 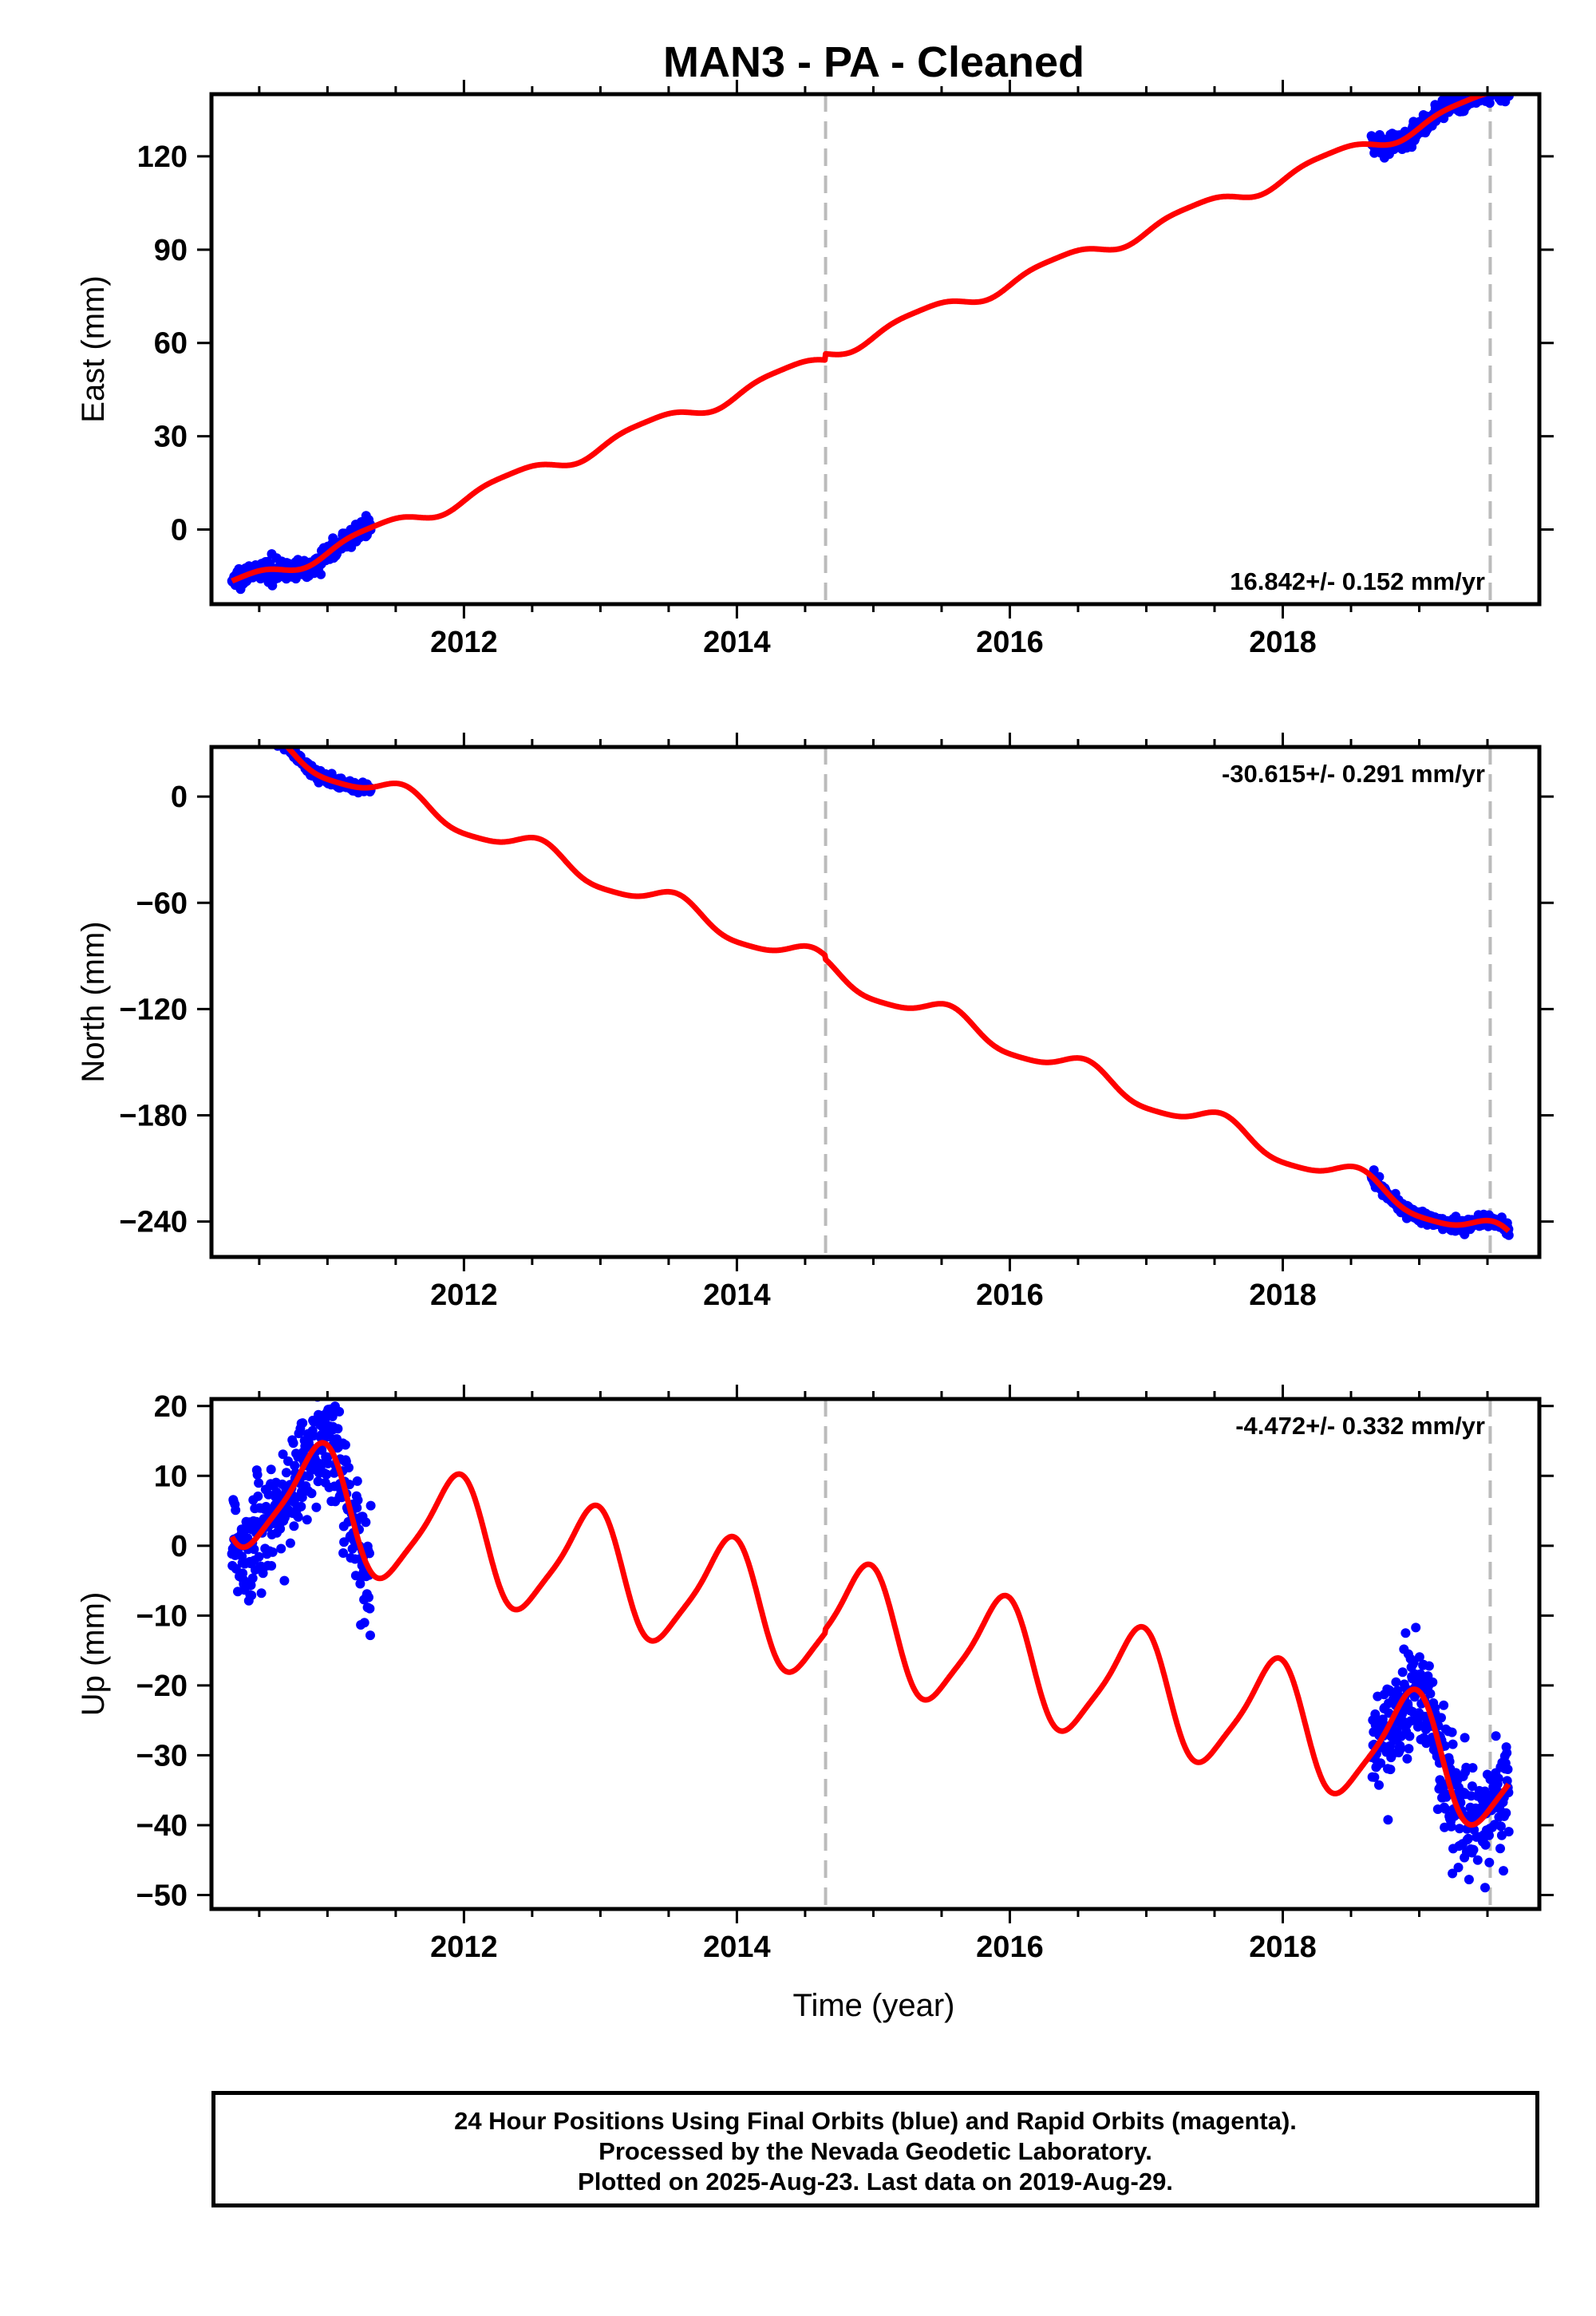 What do you see at coordinates (162, 903) in the screenshot?
I see `y-tick-label: −60` at bounding box center [162, 903].